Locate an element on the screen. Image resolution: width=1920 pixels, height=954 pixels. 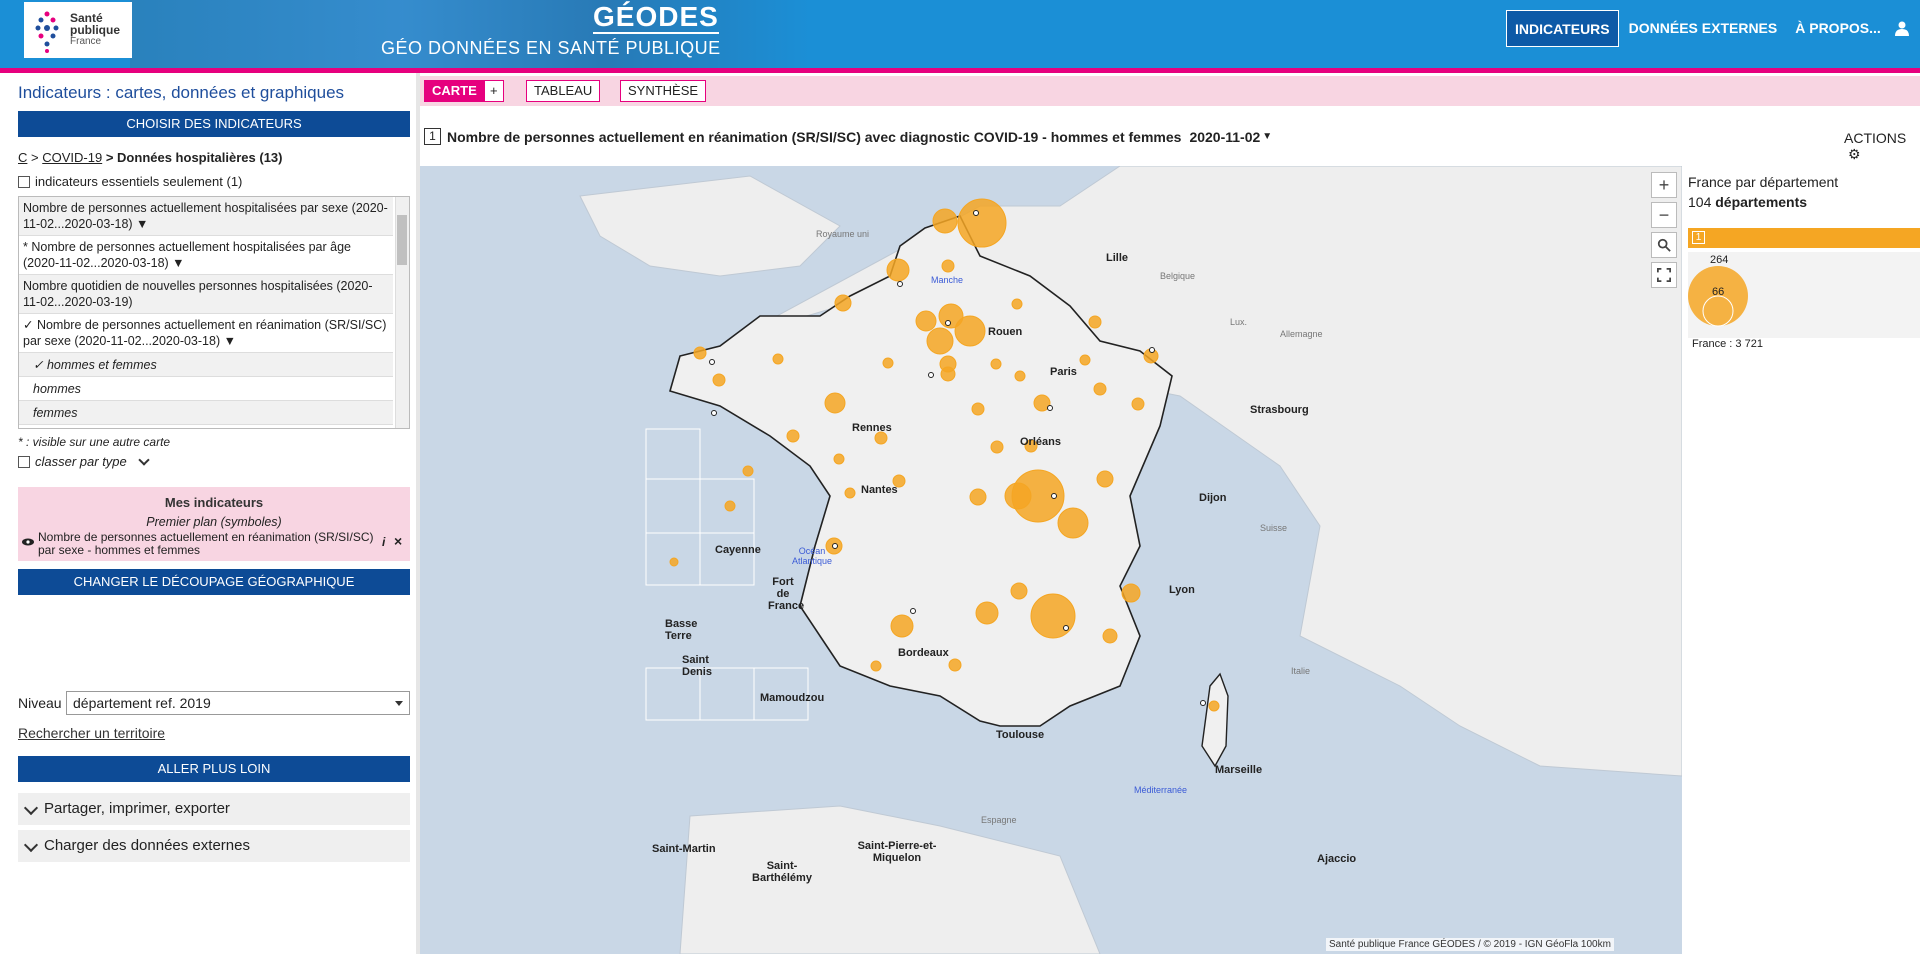
info-icon: i is located at coordinates (384, 542).